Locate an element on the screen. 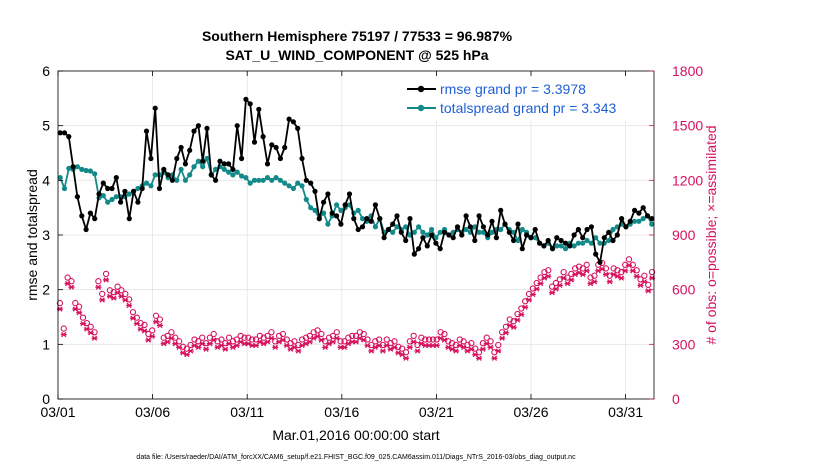  legend-label-rmse: rmse grand pr = 3.3978 is located at coordinates (513, 89).